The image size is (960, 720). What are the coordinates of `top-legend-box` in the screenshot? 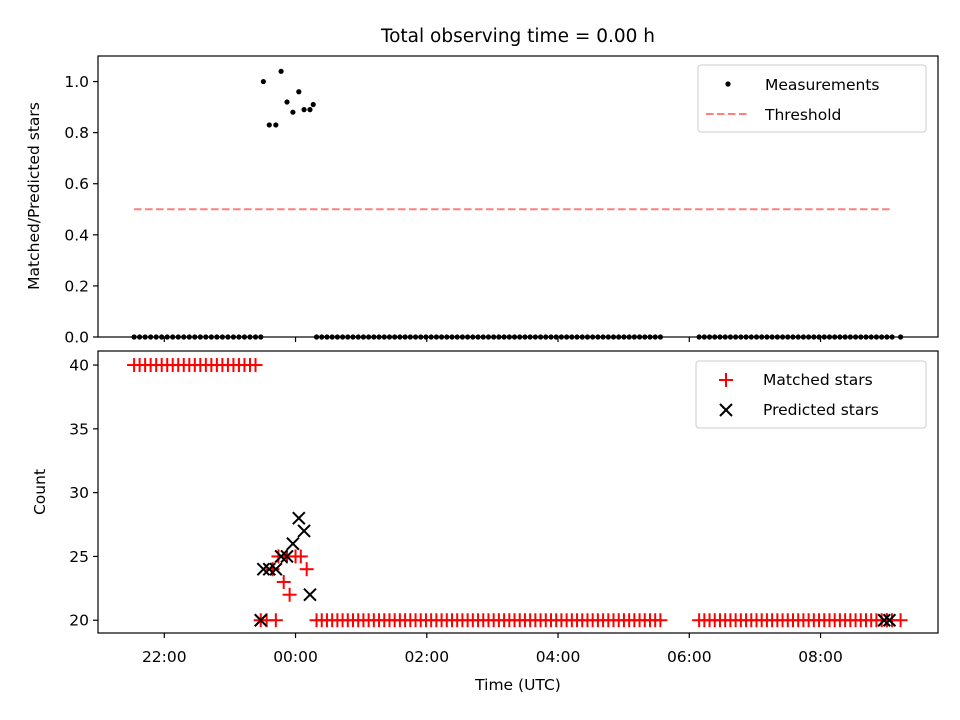 It's located at (812, 98).